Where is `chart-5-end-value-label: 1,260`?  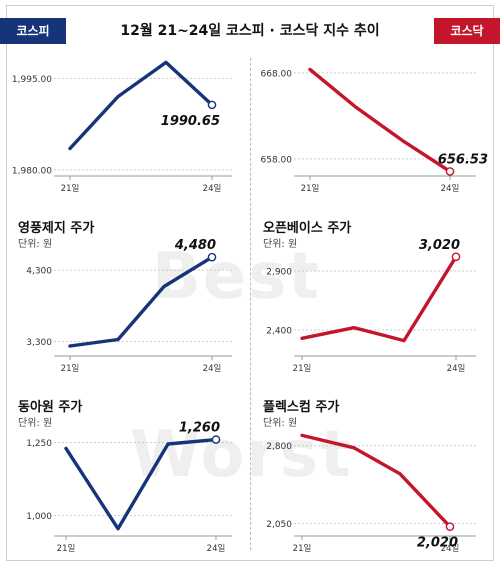 chart-5-end-value-label: 1,260 is located at coordinates (199, 428).